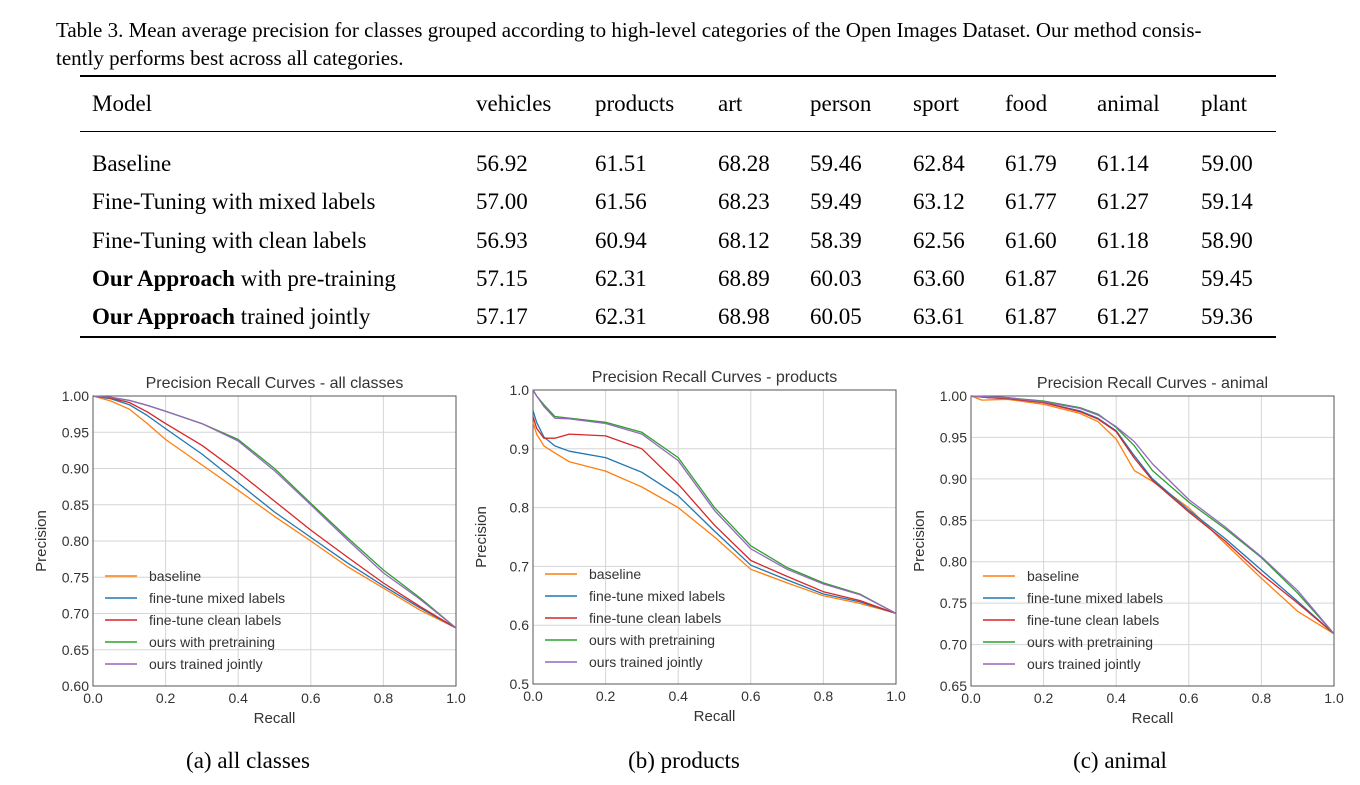  I want to click on column-header: products, so click(635, 103).